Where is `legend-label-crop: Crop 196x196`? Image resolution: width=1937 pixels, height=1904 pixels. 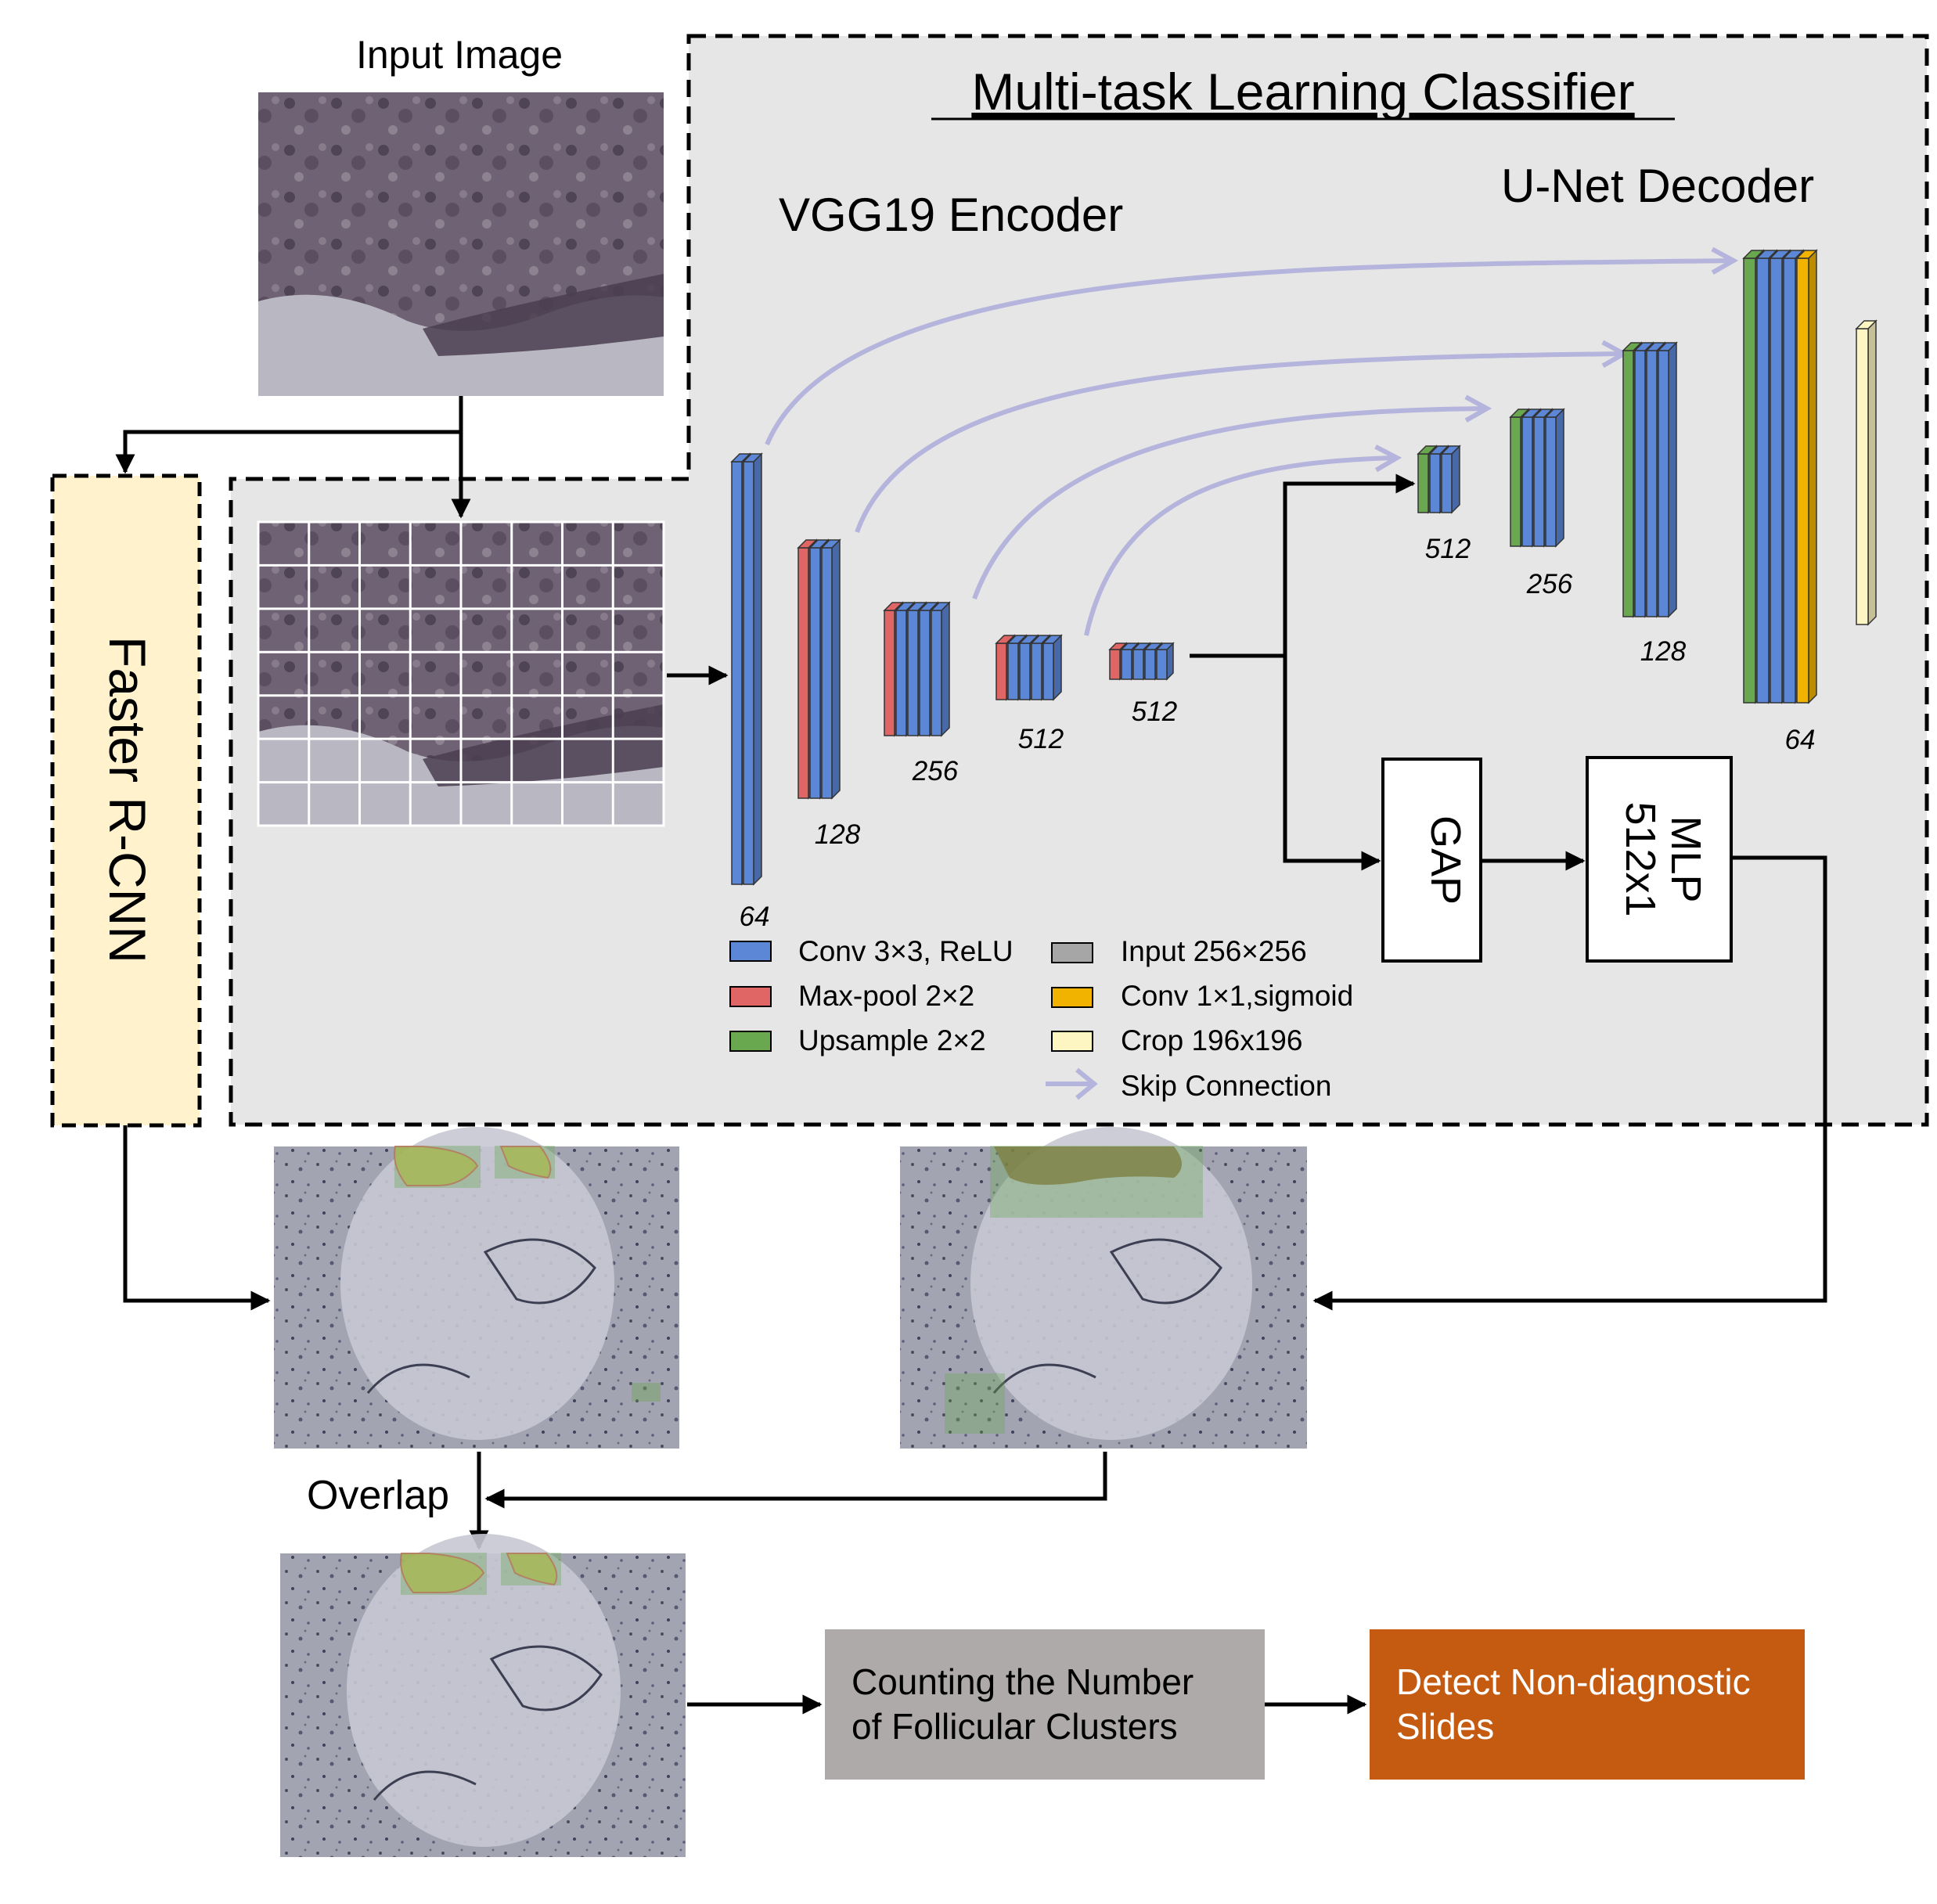 legend-label-crop: Crop 196x196 is located at coordinates (1211, 1040).